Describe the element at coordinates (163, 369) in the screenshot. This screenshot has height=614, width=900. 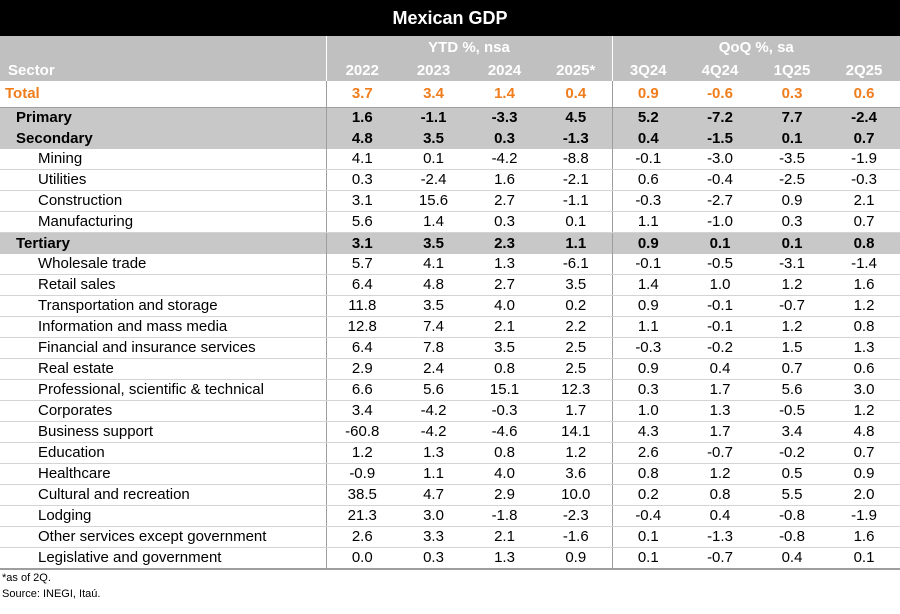
I see `sector-label: Real estate` at that location.